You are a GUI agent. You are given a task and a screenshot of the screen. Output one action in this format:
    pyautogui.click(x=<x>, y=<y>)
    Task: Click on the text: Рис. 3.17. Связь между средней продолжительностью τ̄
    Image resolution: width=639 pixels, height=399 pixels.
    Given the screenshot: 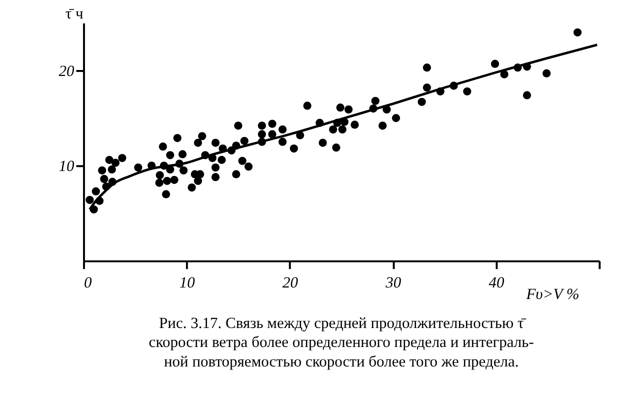 What is the action you would take?
    pyautogui.click(x=343, y=323)
    